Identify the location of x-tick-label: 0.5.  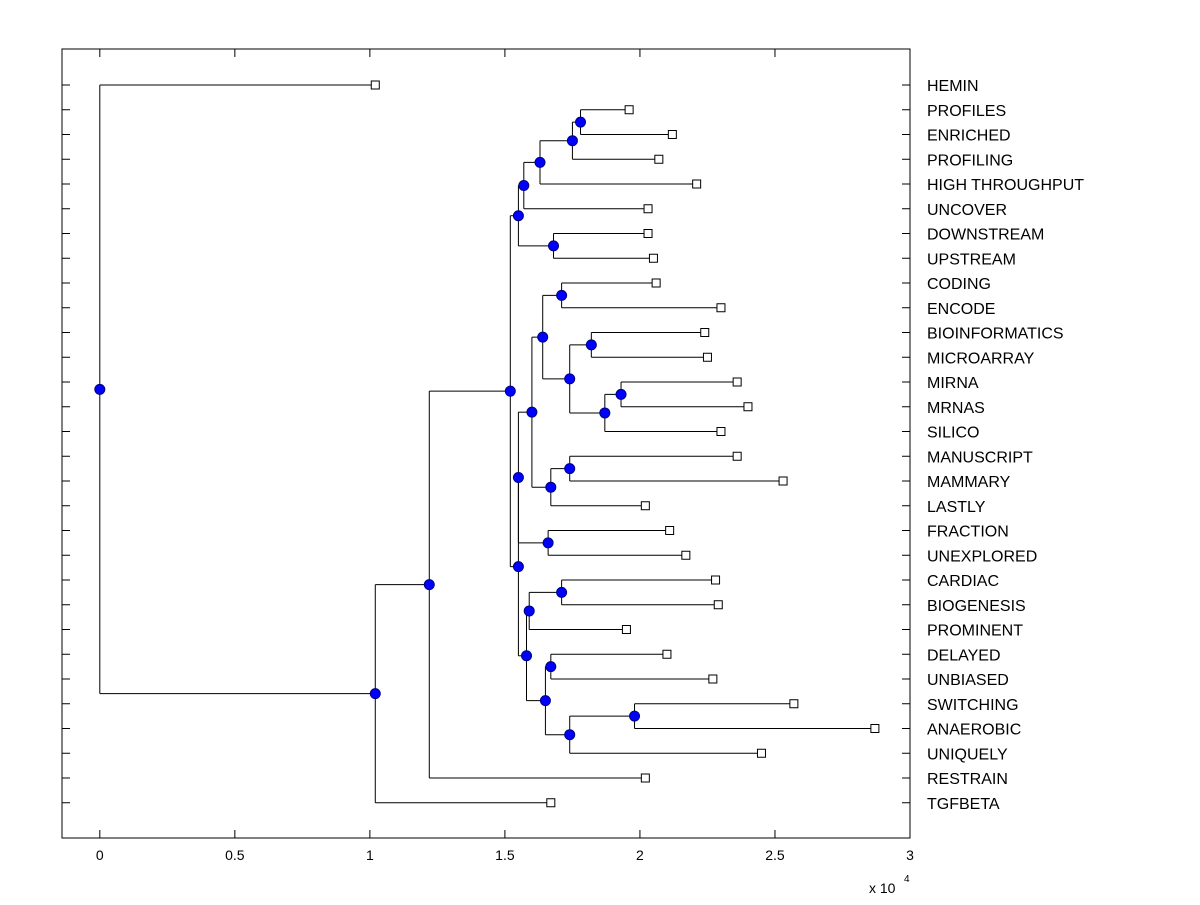
(235, 855).